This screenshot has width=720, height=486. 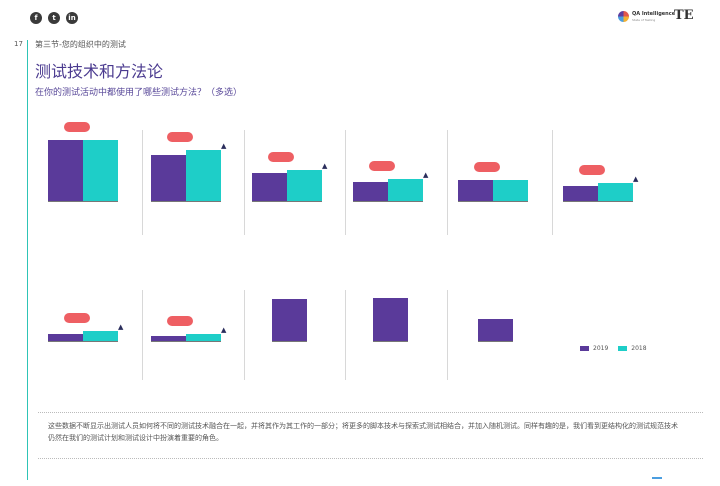 I want to click on corner-mark, so click(x=657, y=478).